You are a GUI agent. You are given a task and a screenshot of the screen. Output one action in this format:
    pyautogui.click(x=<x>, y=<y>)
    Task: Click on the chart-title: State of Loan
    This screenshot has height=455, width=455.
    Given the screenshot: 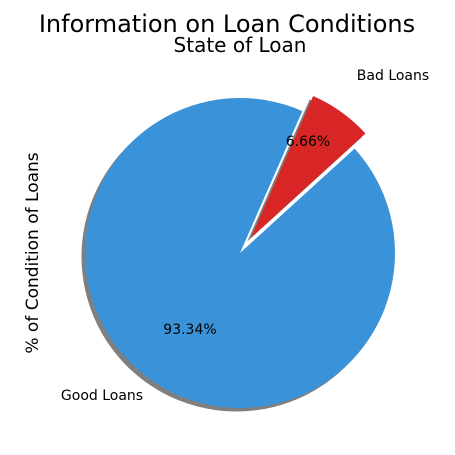 What is the action you would take?
    pyautogui.click(x=240, y=45)
    